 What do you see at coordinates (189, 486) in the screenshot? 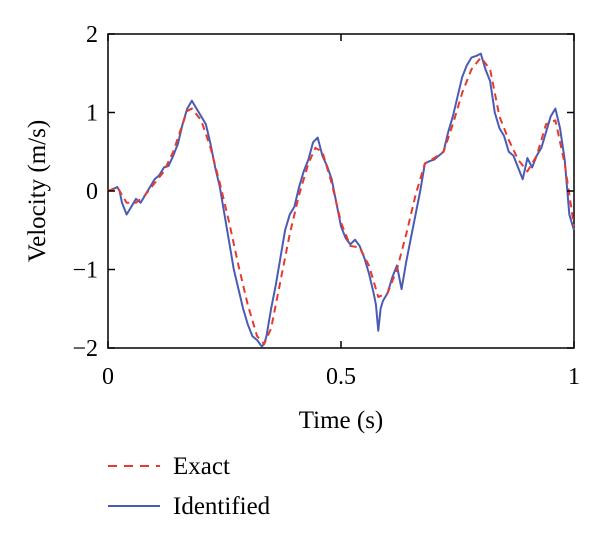
I see `legend: Exact Identified` at bounding box center [189, 486].